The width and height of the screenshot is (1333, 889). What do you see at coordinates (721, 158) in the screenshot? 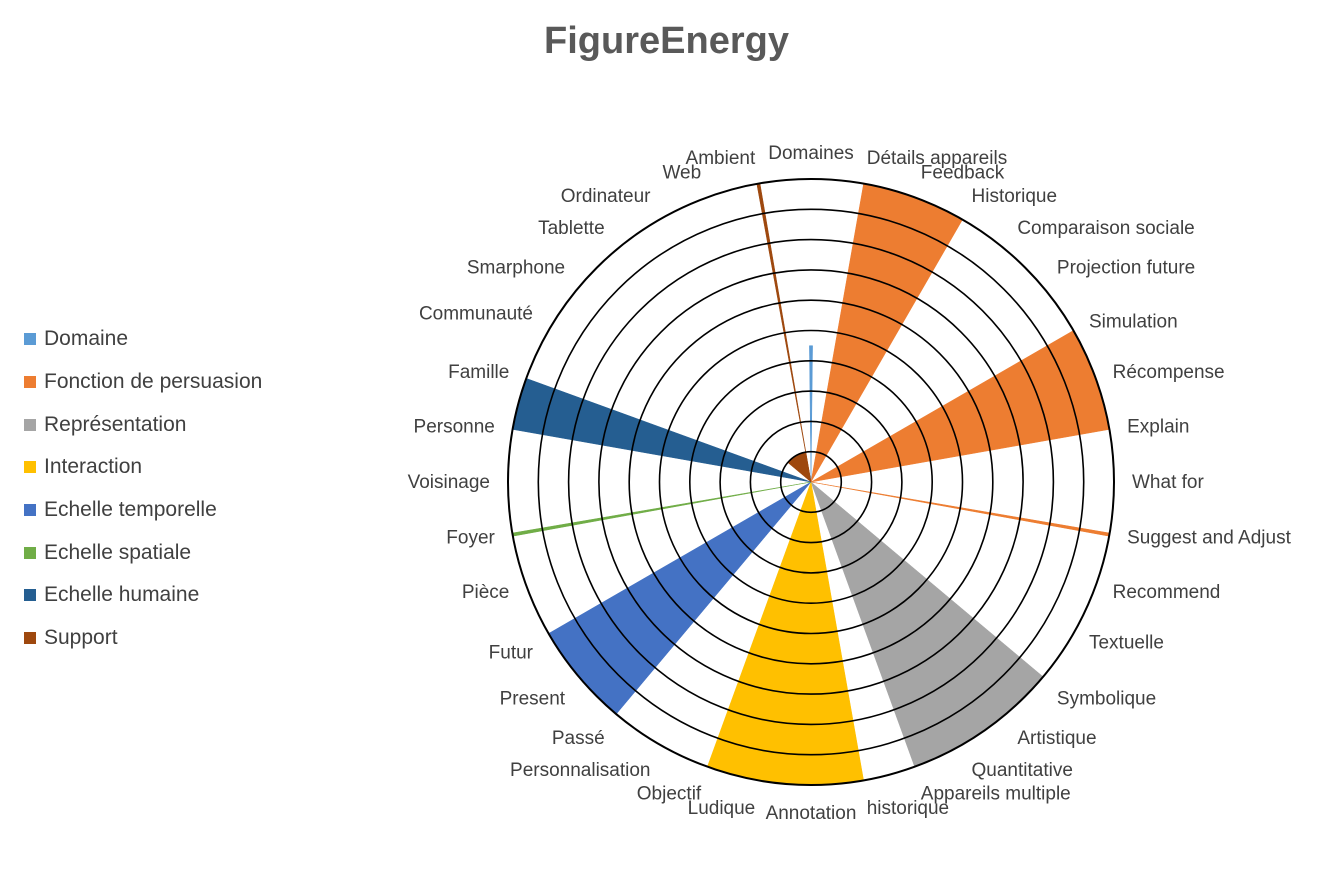
I see `category-label: Ambient` at bounding box center [721, 158].